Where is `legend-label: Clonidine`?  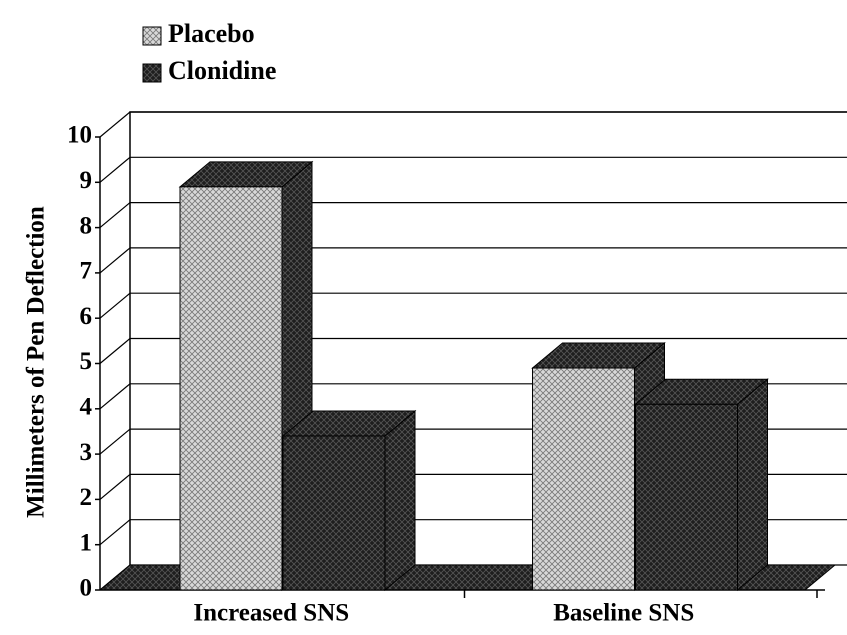
legend-label: Clonidine is located at coordinates (222, 70).